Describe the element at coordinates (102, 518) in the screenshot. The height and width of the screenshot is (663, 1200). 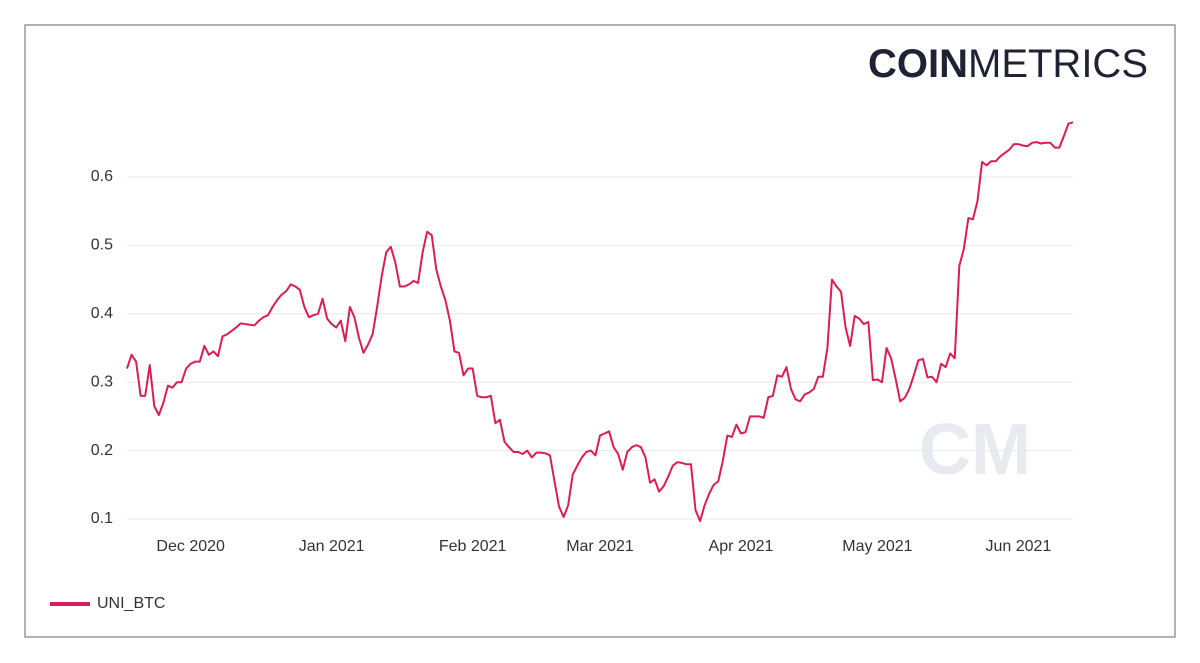
I see `y-tick-label: 0.1` at that location.